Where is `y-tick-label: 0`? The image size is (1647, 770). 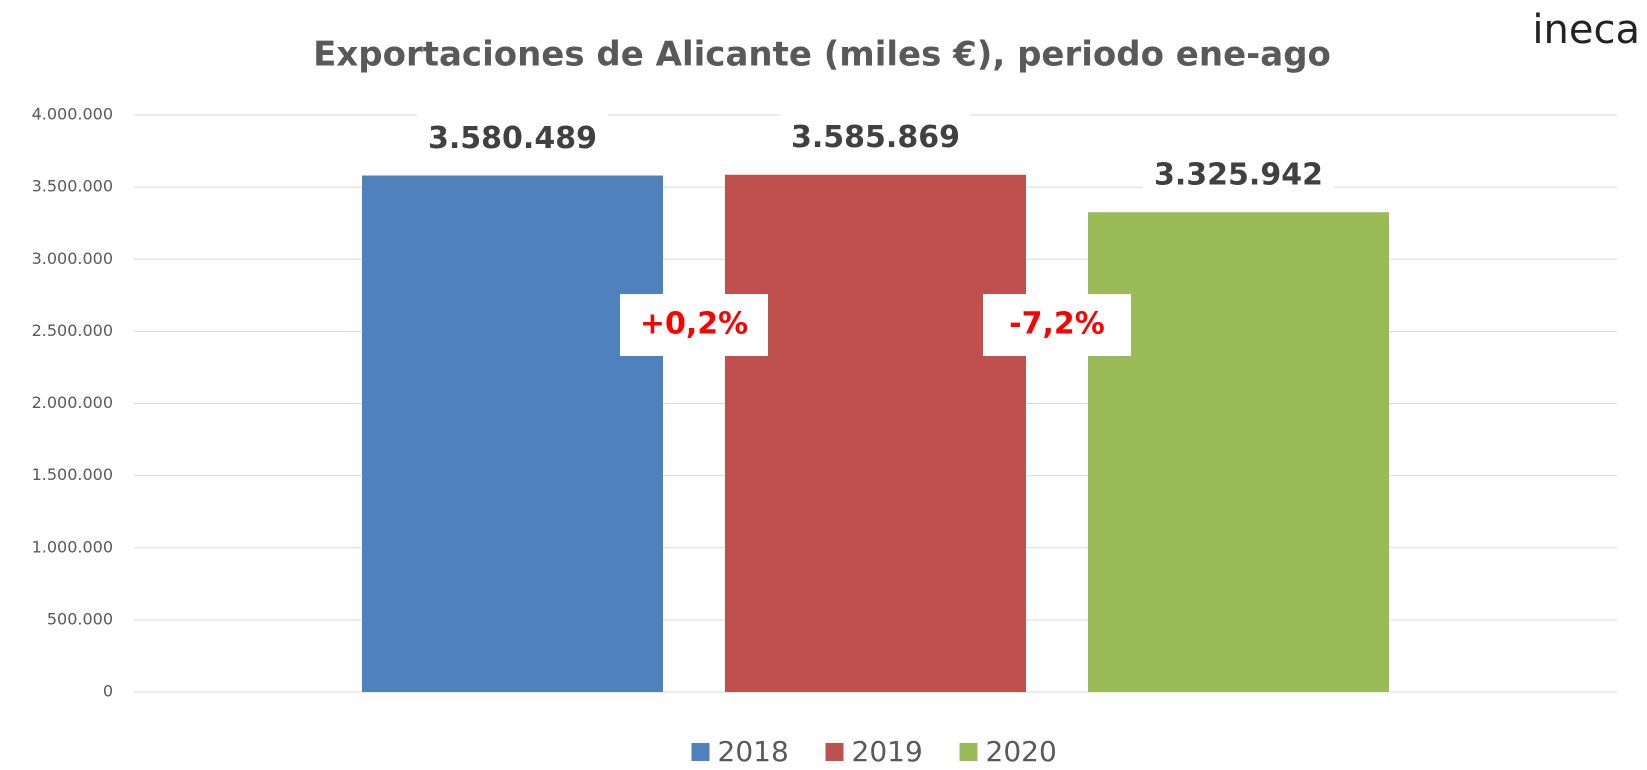
y-tick-label: 0 is located at coordinates (108, 691).